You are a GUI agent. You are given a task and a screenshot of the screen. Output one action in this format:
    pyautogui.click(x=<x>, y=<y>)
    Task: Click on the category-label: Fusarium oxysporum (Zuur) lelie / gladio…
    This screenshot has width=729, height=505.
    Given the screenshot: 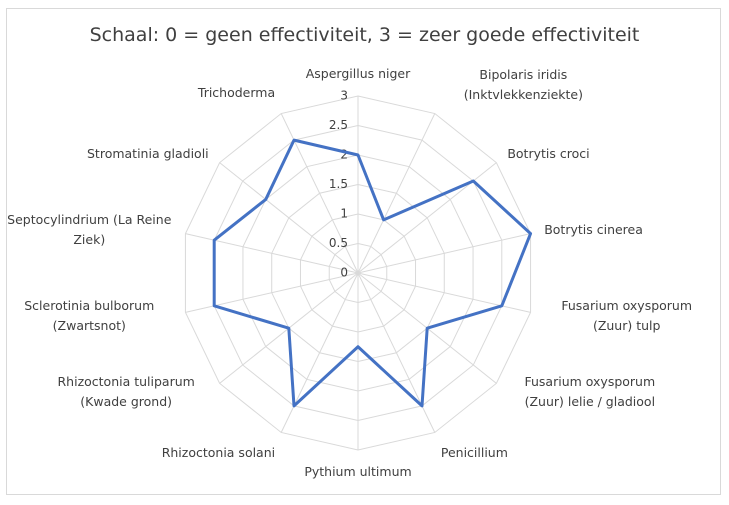 What is the action you would take?
    pyautogui.click(x=590, y=392)
    